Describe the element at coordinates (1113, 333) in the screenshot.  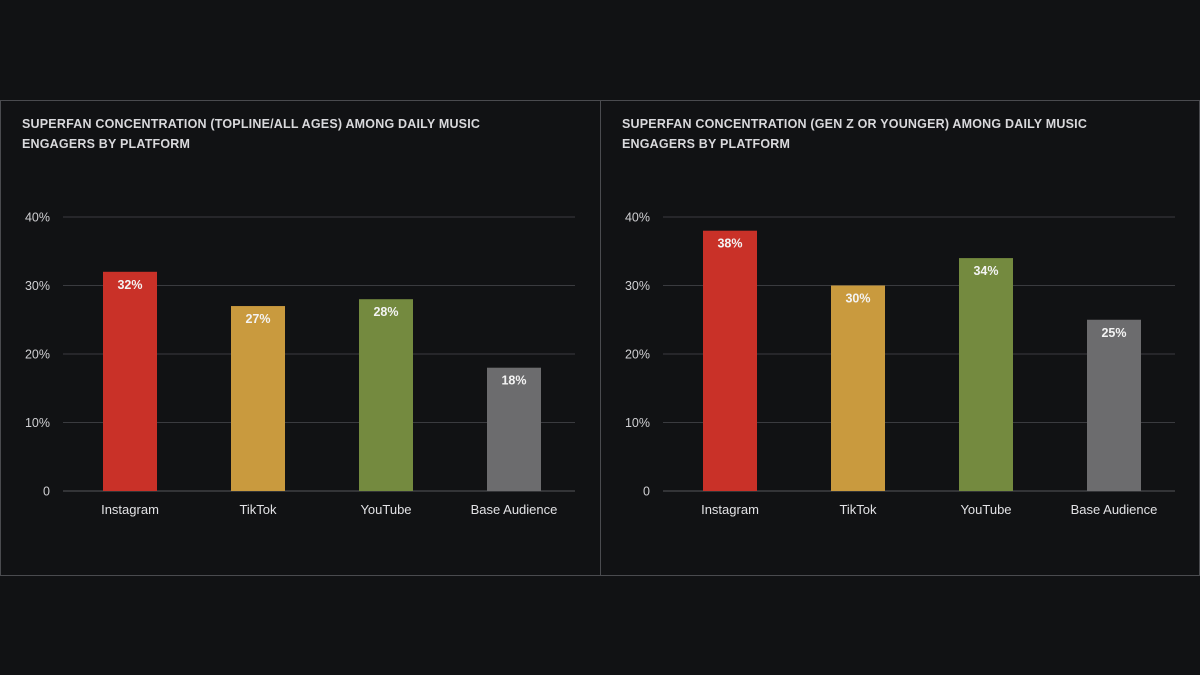
I see `bar-value-label: 25%` at that location.